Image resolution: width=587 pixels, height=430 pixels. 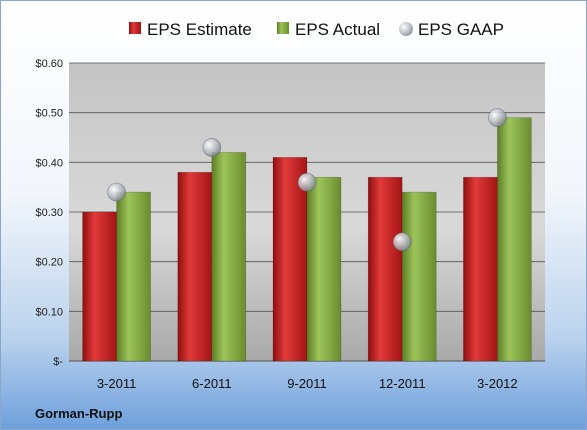 I want to click on x-axis: 3-2011 6-2011 9-2011 12-2011 3-2012, so click(x=307, y=383).